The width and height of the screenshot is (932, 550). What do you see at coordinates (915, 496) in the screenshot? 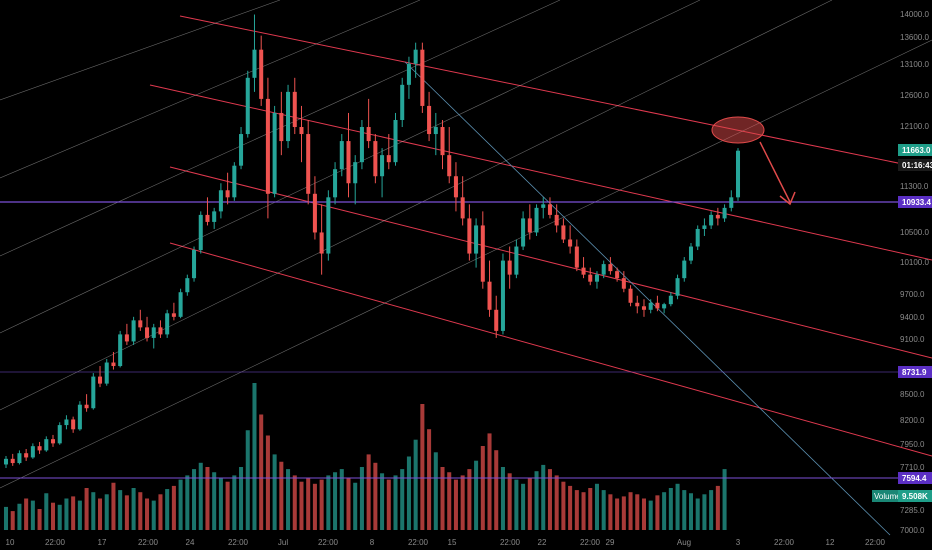
I see `volume-value-bg` at bounding box center [915, 496].